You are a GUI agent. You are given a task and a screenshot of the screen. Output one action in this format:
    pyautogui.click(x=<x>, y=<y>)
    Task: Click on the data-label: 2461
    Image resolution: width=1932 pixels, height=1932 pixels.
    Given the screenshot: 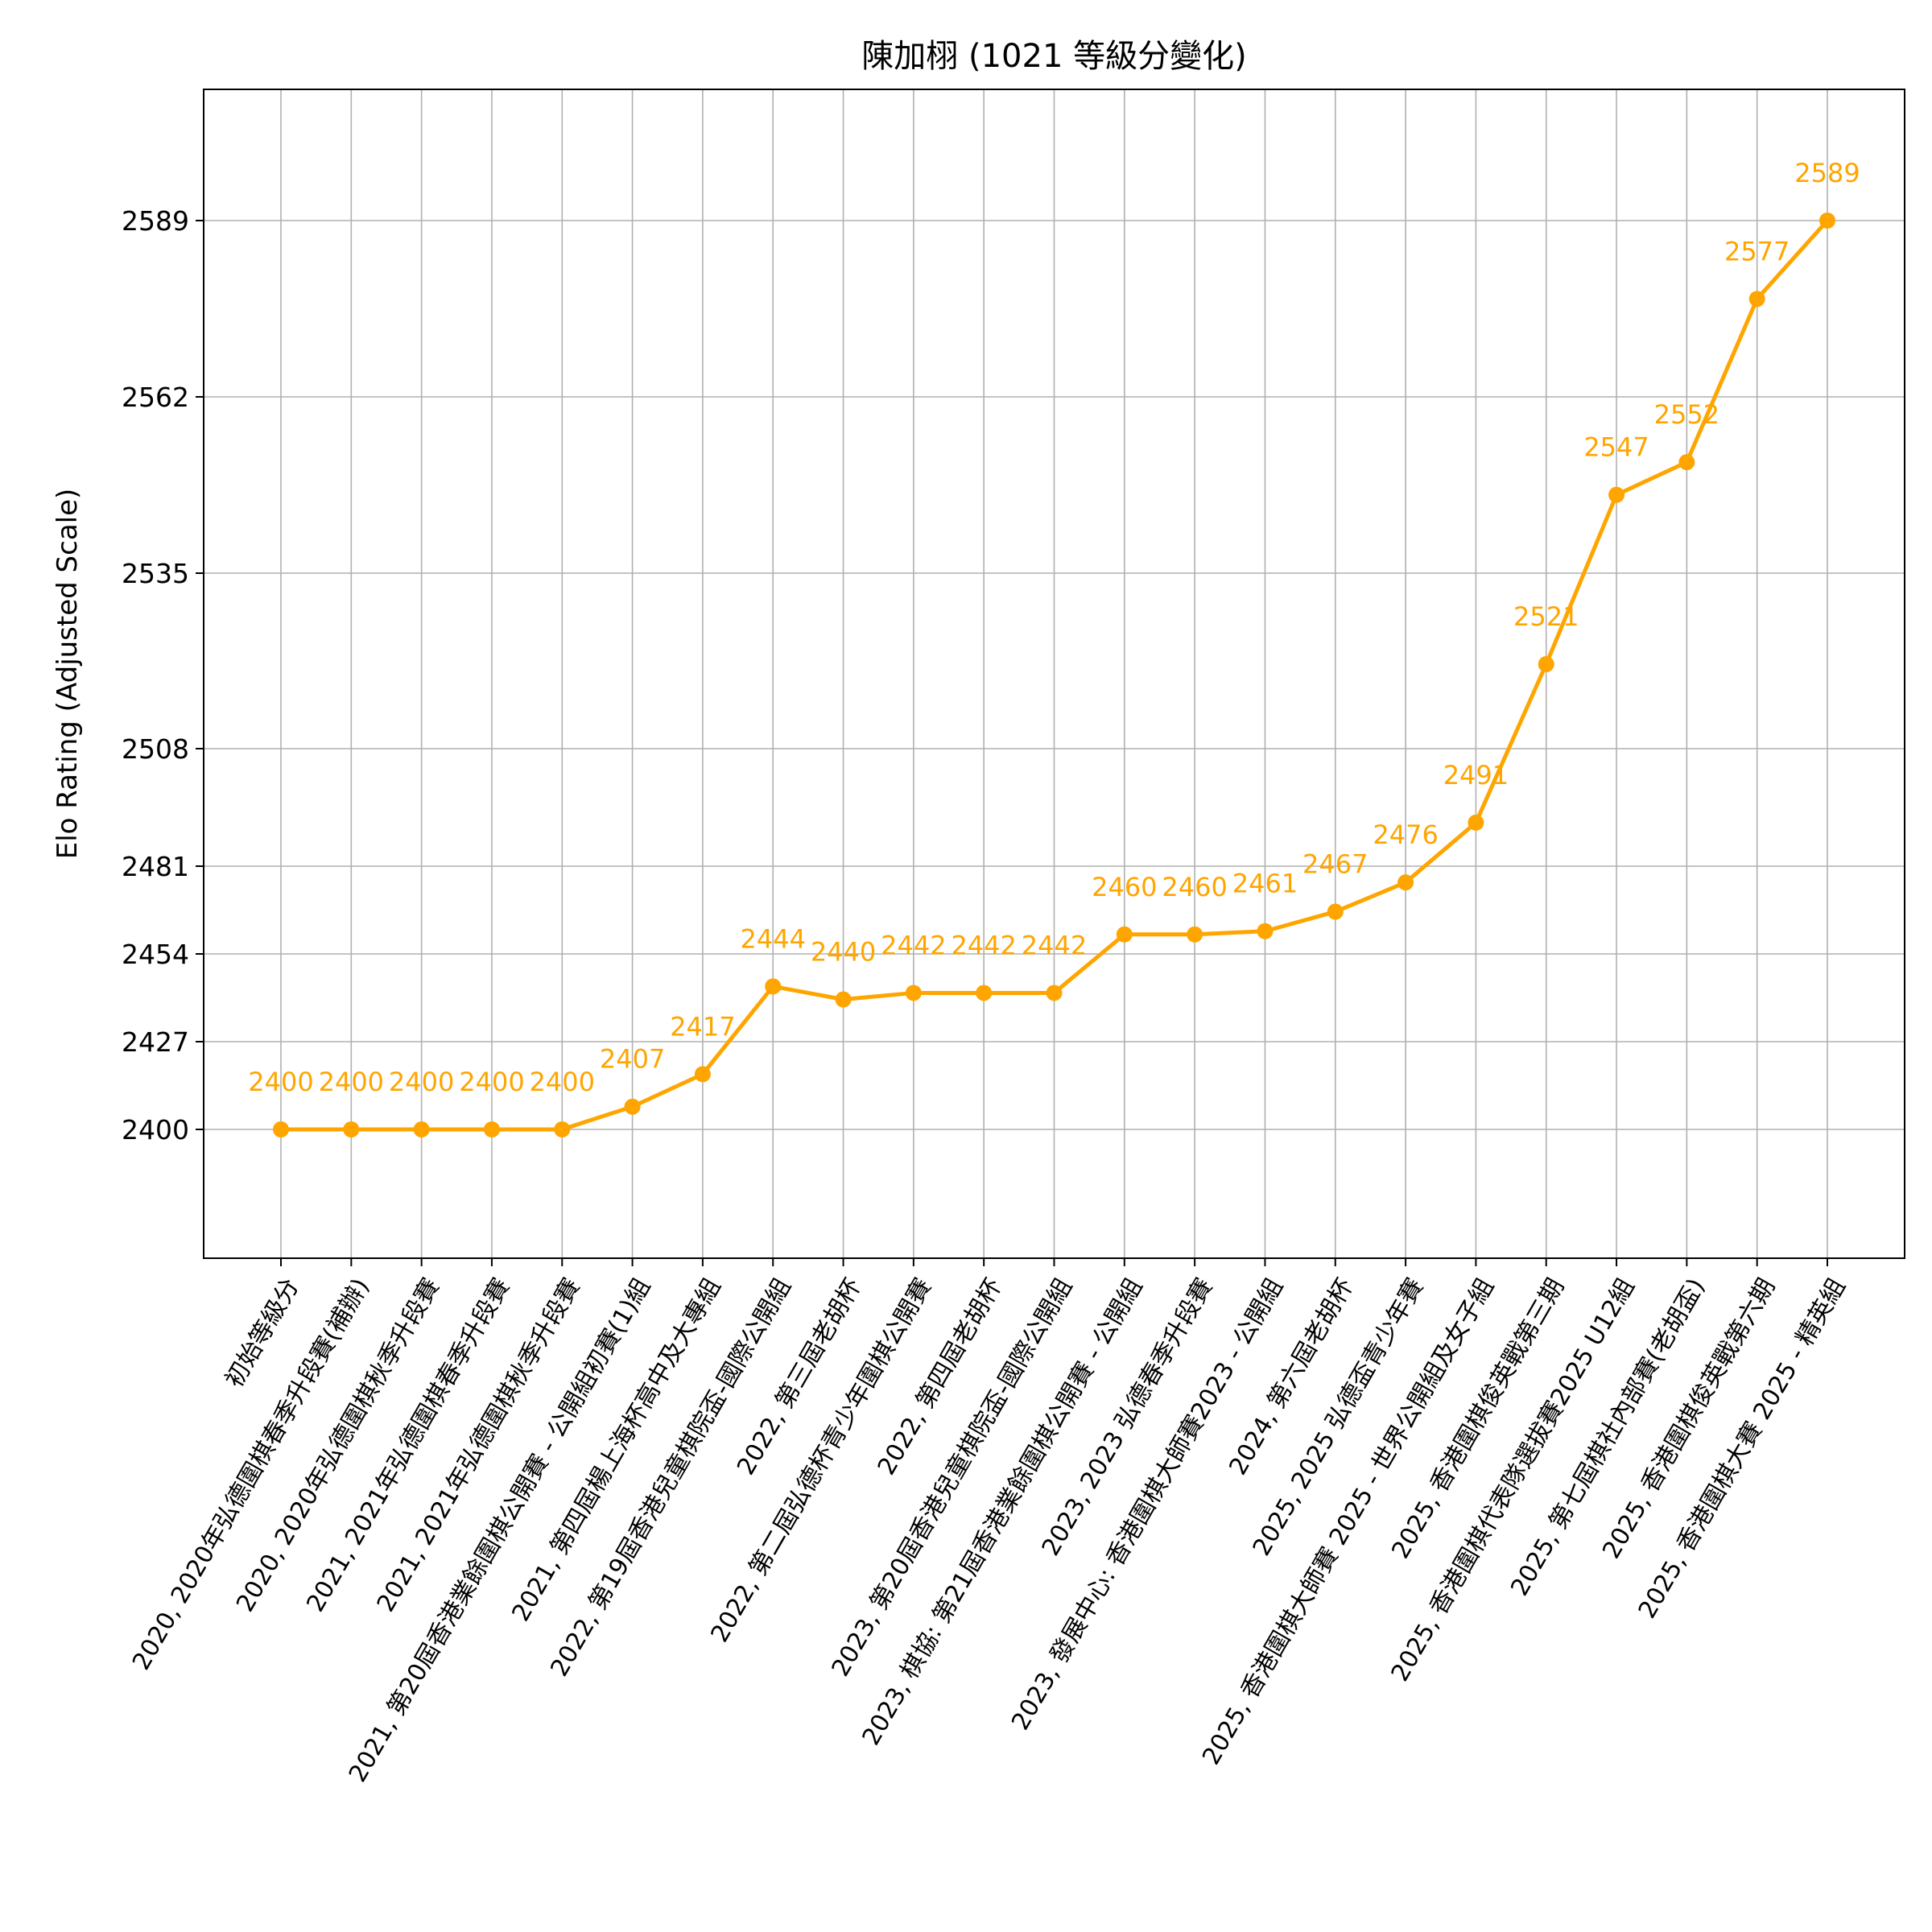 What is the action you would take?
    pyautogui.click(x=1265, y=884)
    